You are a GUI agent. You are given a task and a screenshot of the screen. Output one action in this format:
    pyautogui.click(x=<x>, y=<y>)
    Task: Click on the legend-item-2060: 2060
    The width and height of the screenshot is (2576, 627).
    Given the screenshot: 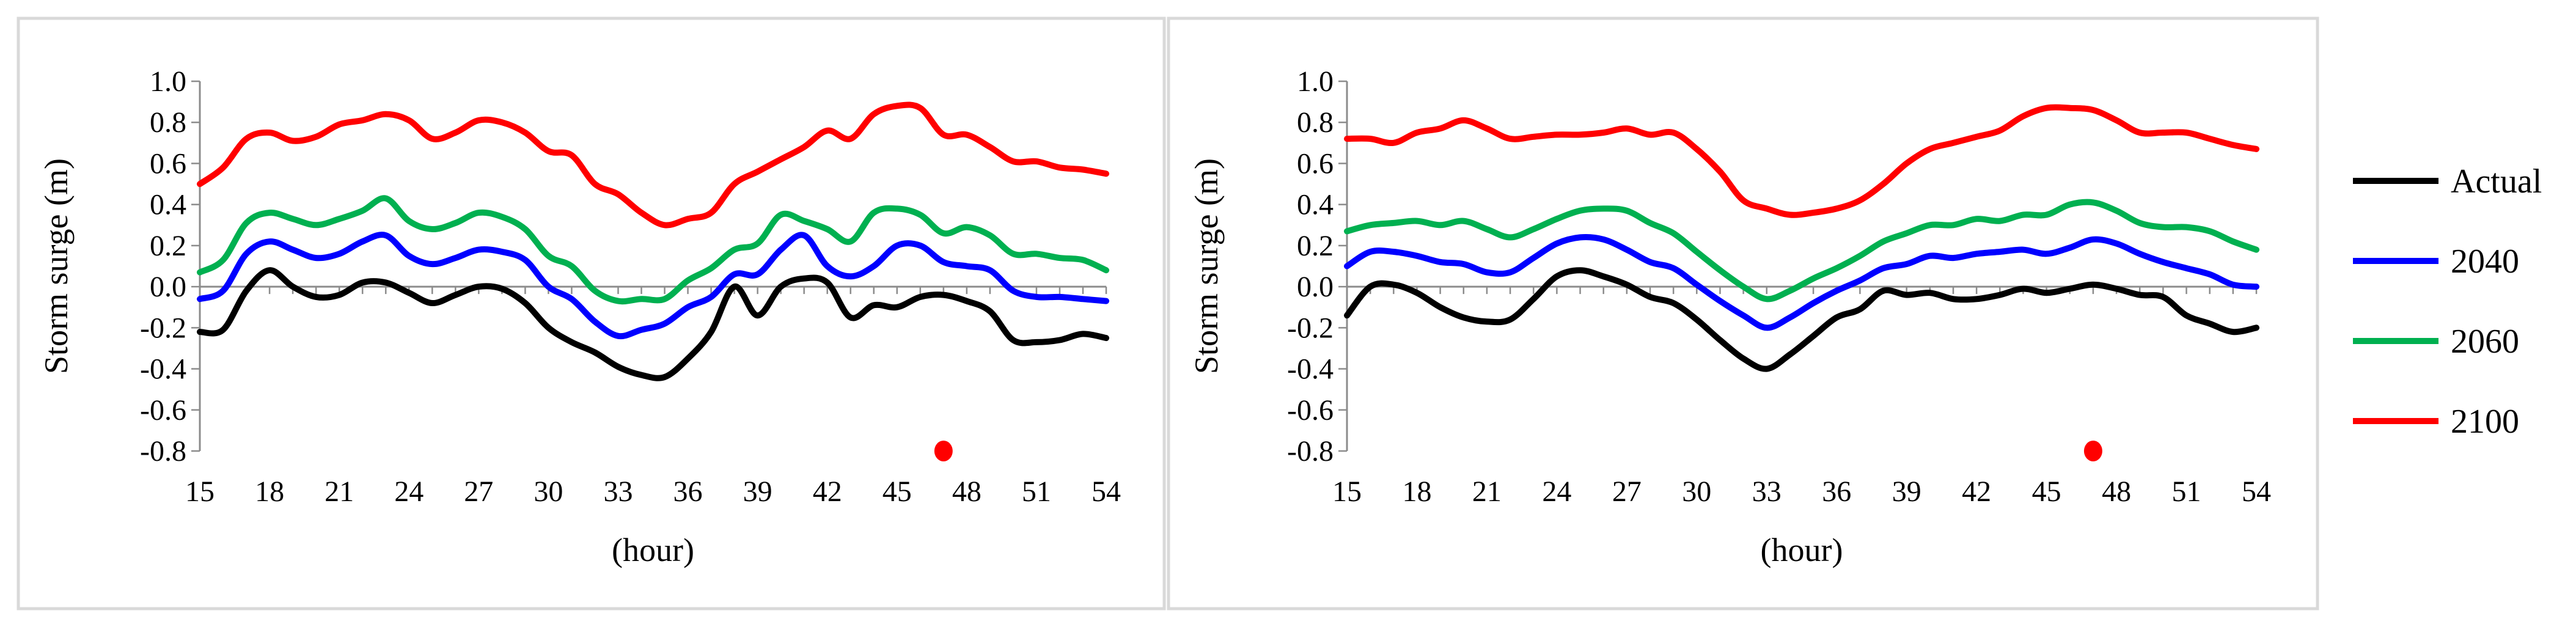 What is the action you would take?
    pyautogui.click(x=2436, y=342)
    